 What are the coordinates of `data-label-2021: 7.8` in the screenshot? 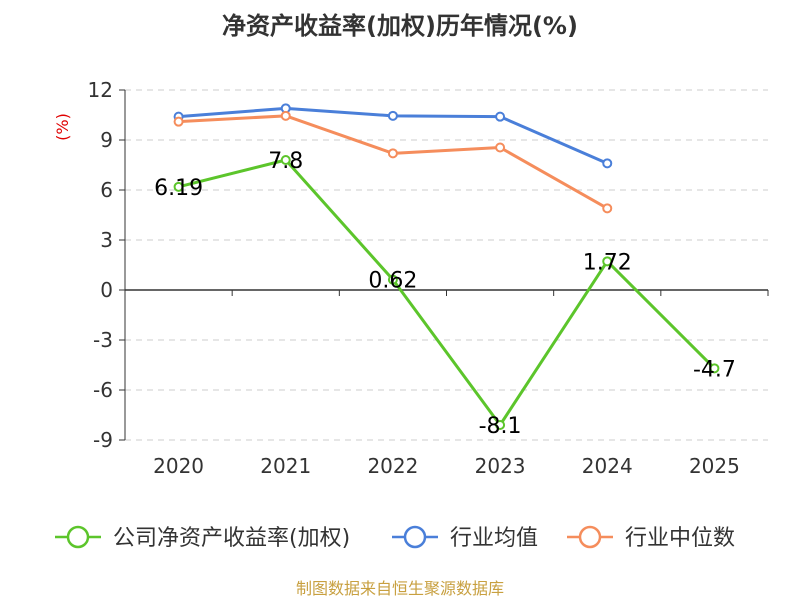 It's located at (285, 161).